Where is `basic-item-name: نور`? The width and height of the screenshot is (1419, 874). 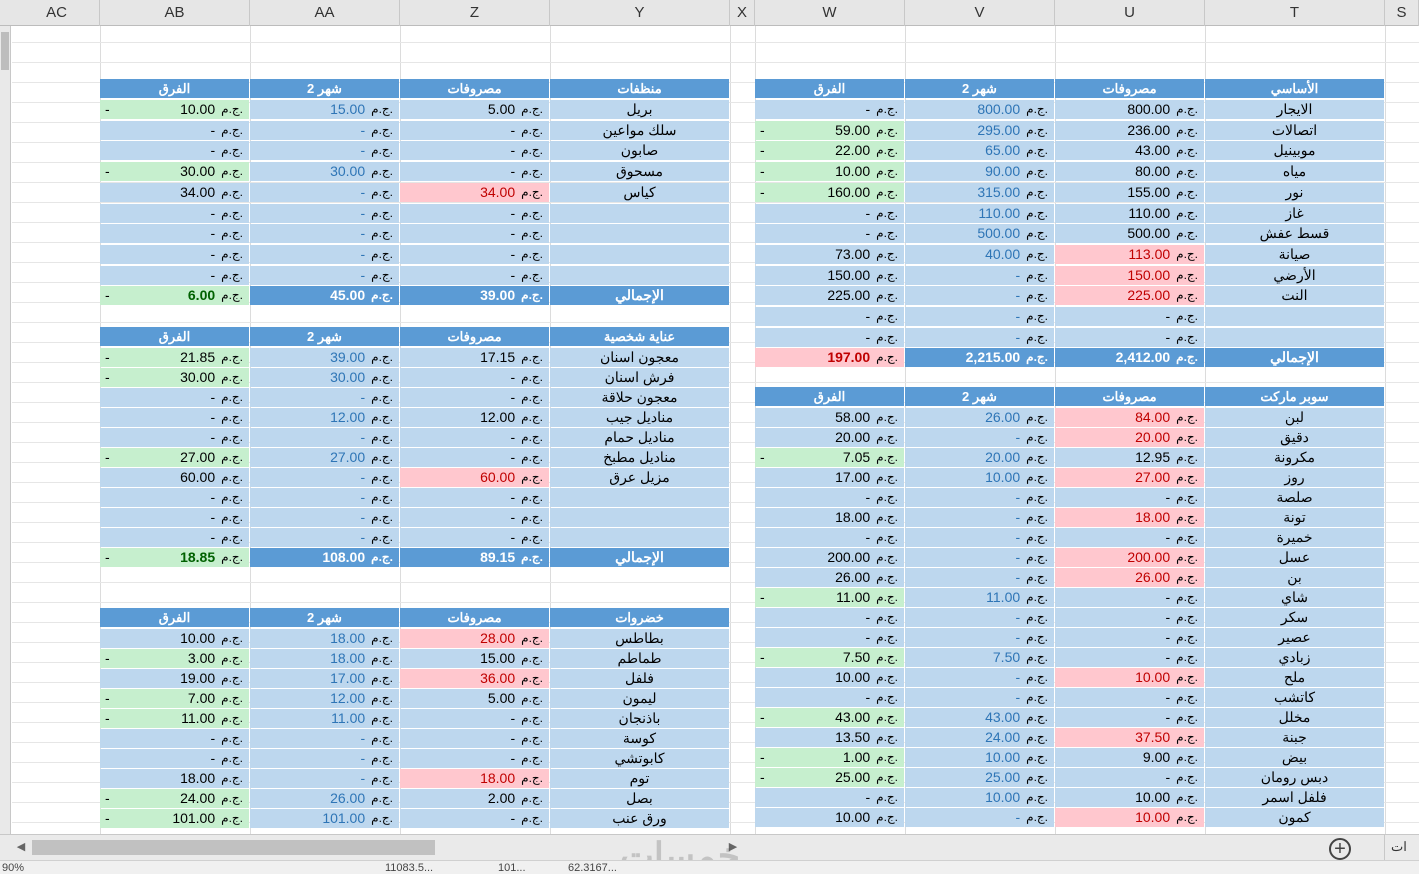 basic-item-name: نور is located at coordinates (1294, 192).